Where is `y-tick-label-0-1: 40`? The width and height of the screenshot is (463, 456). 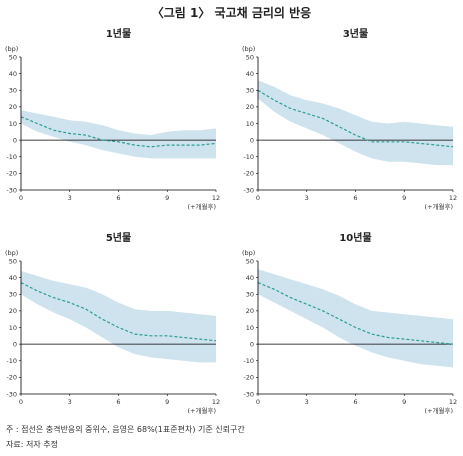
y-tick-label-0-1: 40 is located at coordinates (13, 74).